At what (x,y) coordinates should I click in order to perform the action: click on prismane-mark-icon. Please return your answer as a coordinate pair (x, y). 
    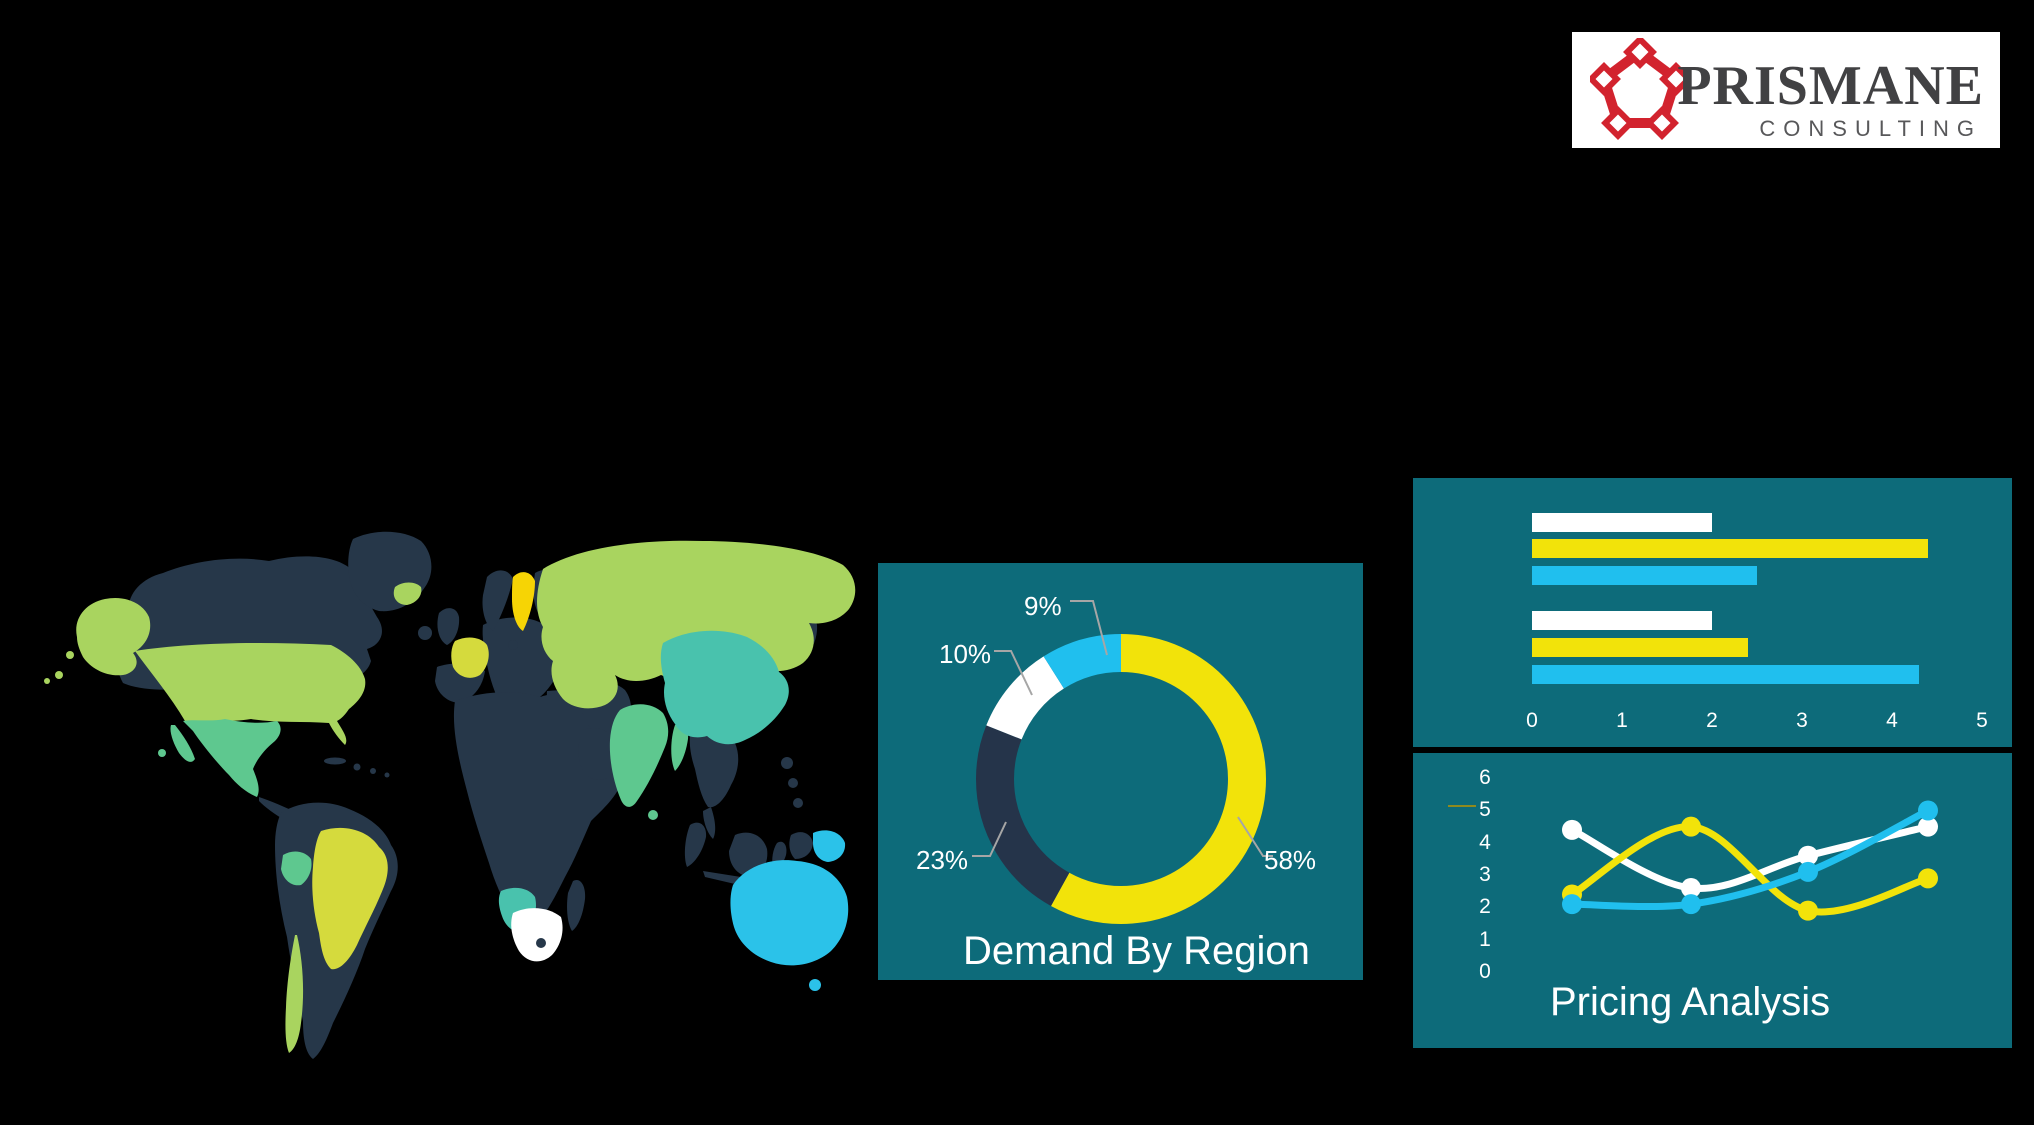
    Looking at the image, I should click on (1640, 89).